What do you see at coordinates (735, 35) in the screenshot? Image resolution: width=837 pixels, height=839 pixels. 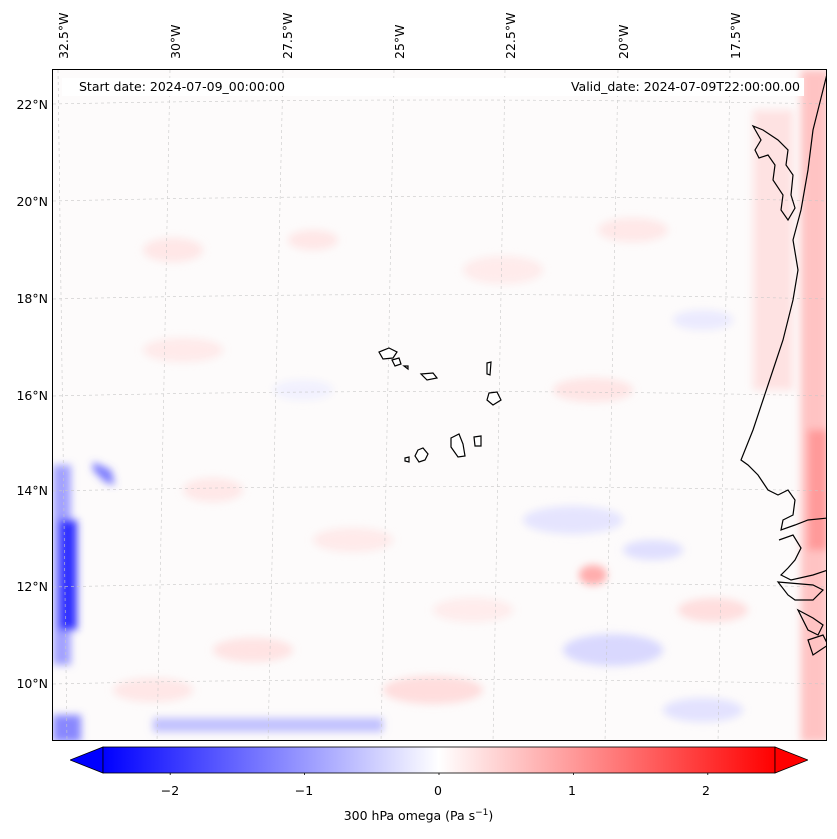 I see `lon-label-17-5w: 17.5°W` at bounding box center [735, 35].